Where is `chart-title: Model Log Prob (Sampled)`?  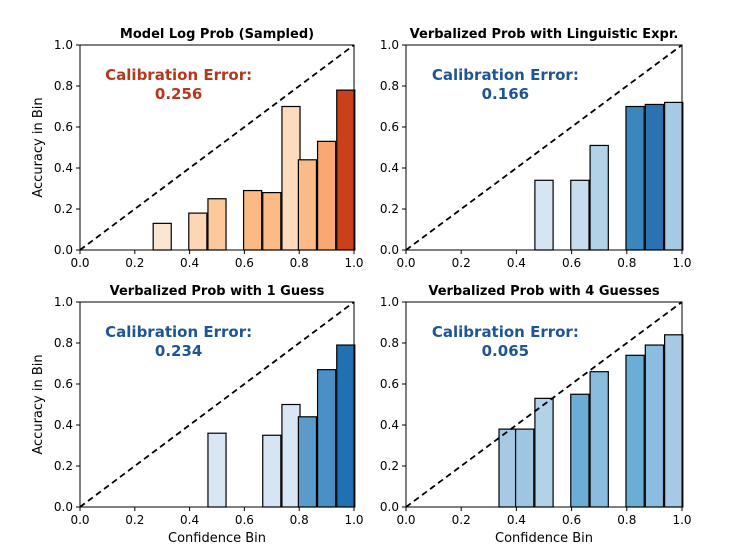
chart-title: Model Log Prob (Sampled) is located at coordinates (217, 34).